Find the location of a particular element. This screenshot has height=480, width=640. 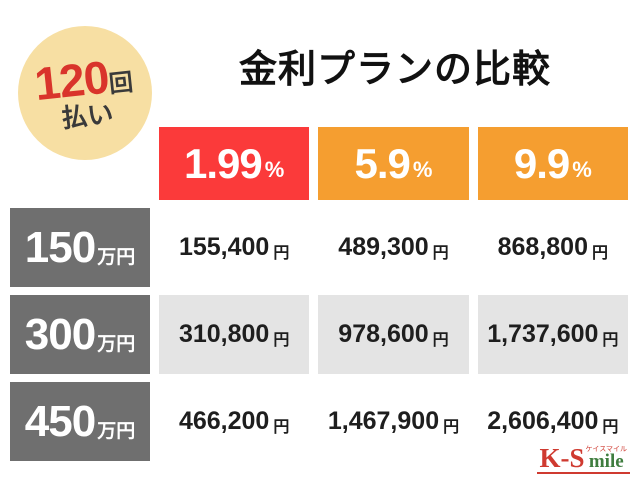

rate-header-2: 5.9 % is located at coordinates (393, 163).